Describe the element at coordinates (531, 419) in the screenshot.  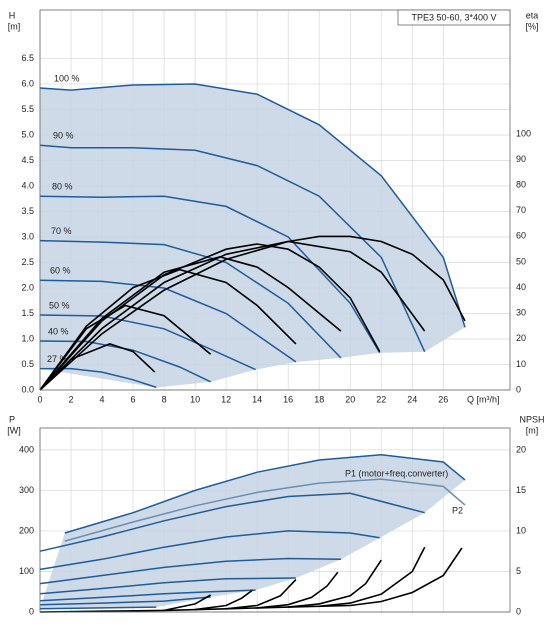
I see `y2-axis-label: NPSH` at that location.